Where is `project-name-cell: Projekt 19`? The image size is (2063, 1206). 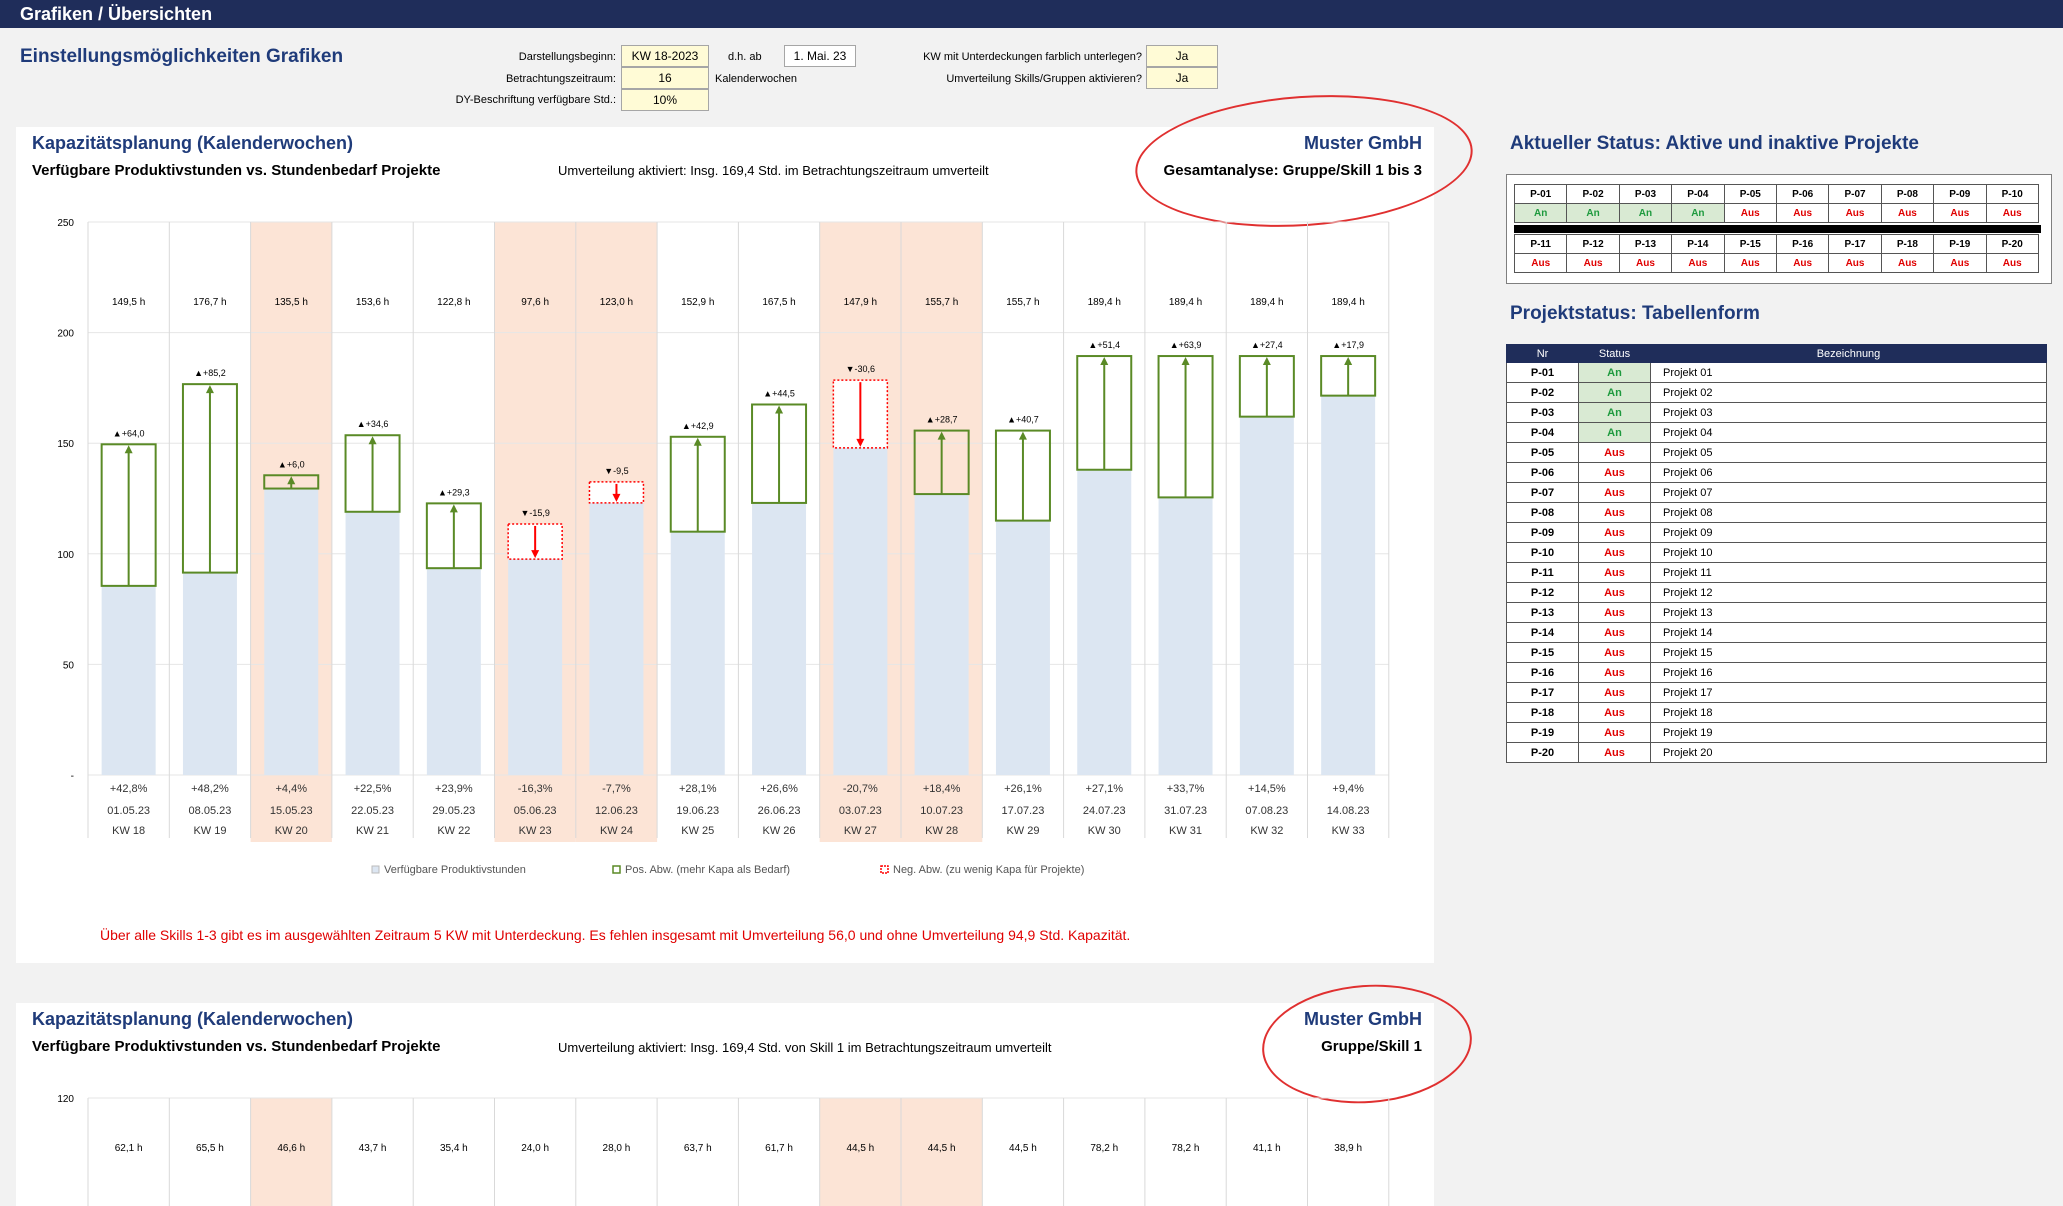 project-name-cell: Projekt 19 is located at coordinates (1848, 732).